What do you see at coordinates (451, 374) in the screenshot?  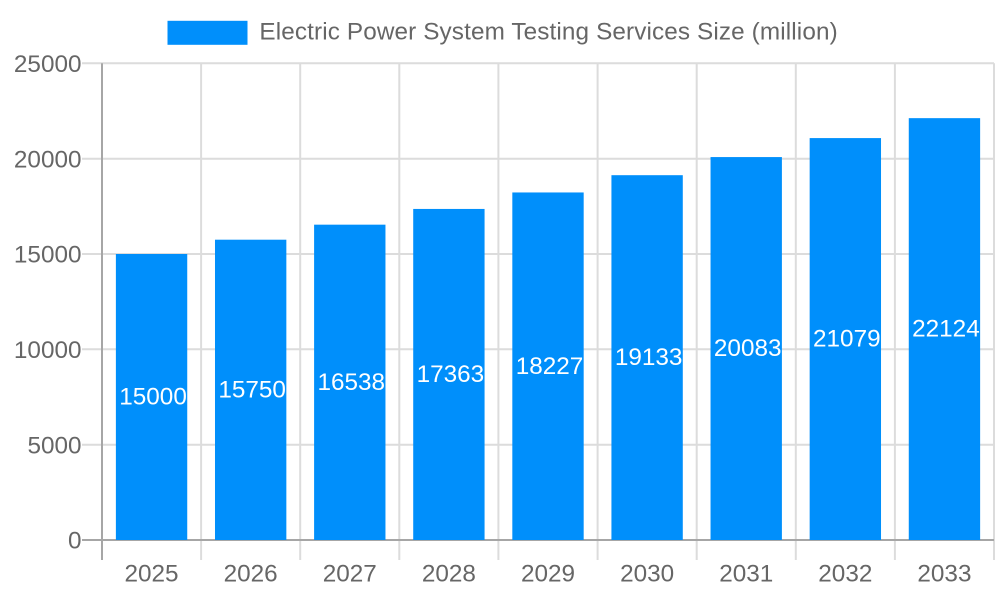 I see `svg-text: 17363` at bounding box center [451, 374].